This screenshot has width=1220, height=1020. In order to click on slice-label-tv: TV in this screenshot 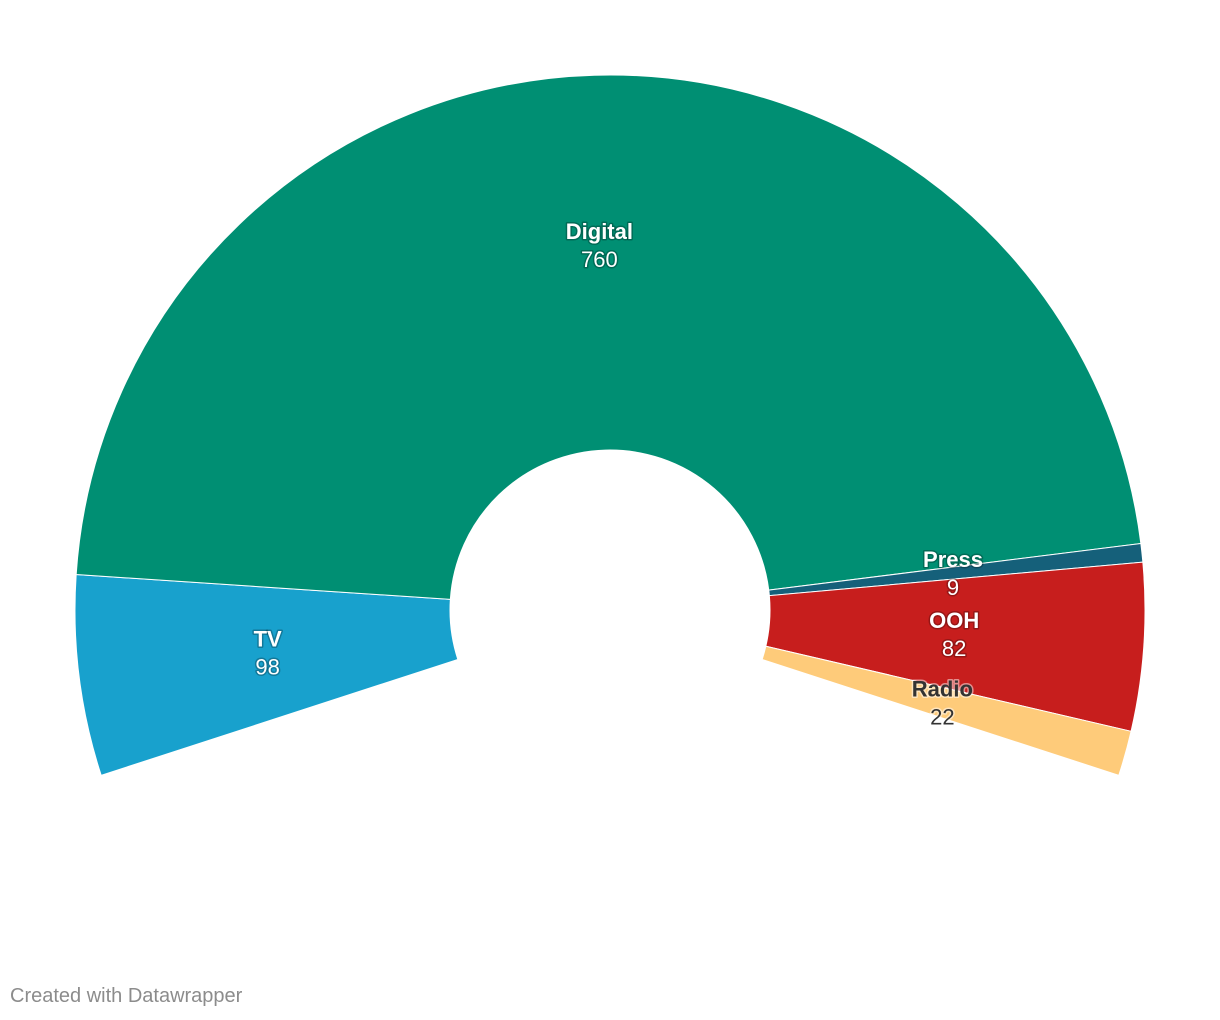, I will do `click(268, 639)`.